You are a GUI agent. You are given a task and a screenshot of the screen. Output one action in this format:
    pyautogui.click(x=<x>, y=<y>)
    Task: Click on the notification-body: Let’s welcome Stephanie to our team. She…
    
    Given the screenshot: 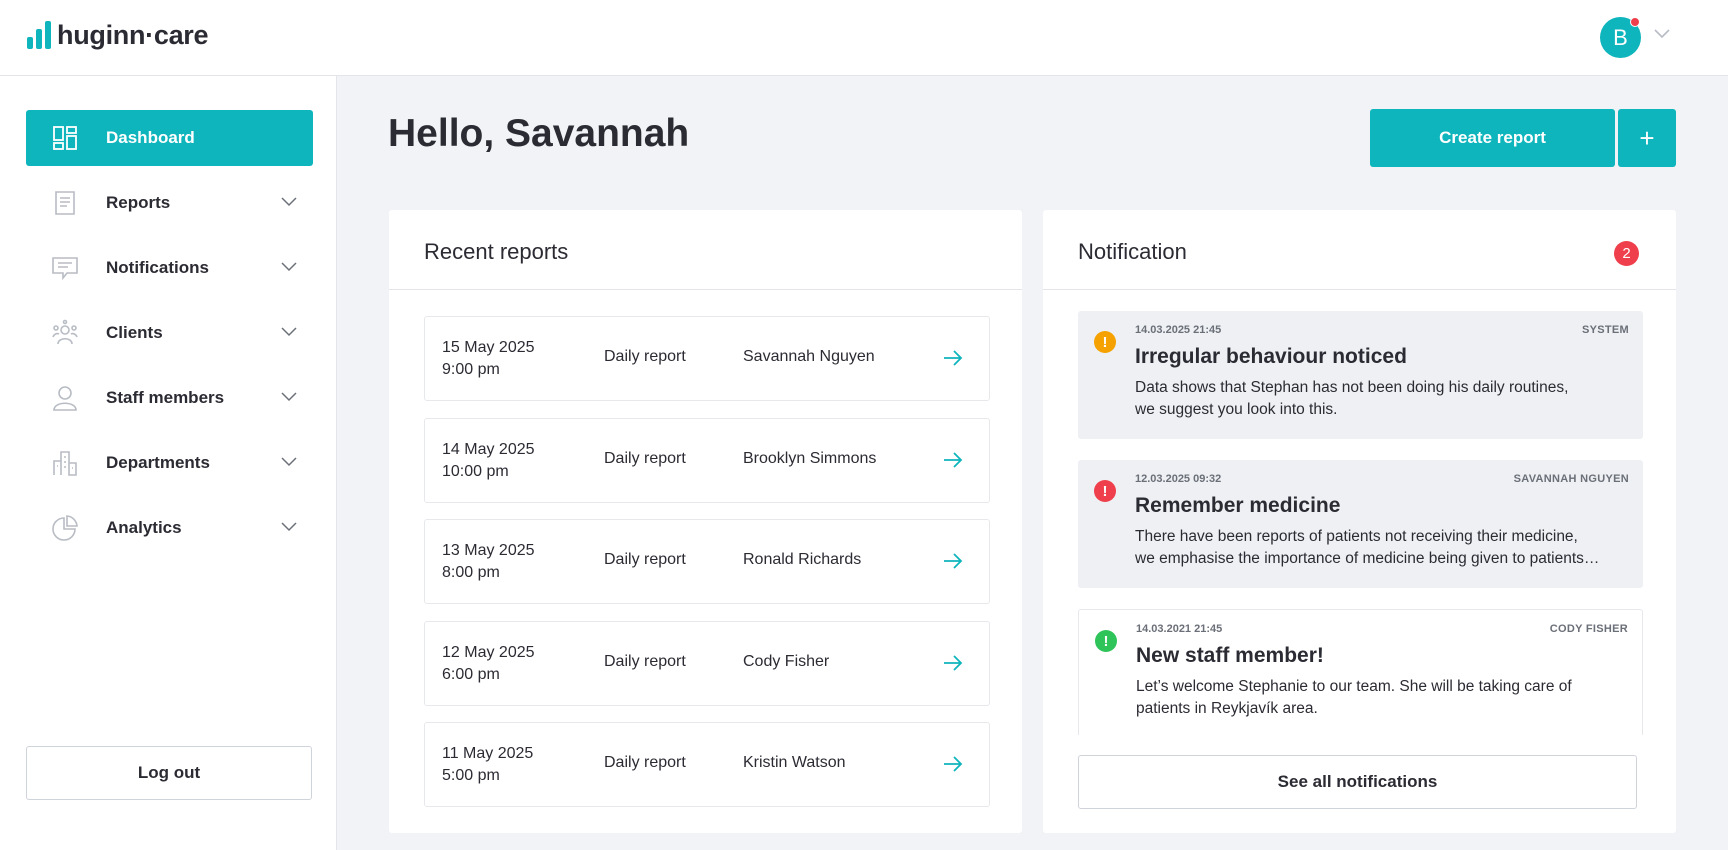 What is the action you would take?
    pyautogui.click(x=1354, y=697)
    